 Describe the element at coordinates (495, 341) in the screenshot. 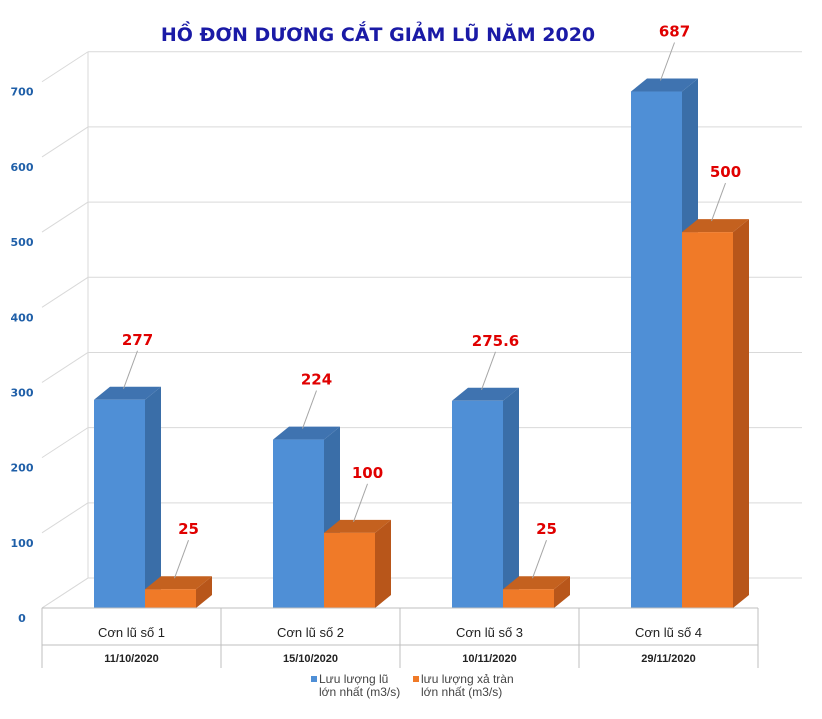

I see `data-label: 275.6` at that location.